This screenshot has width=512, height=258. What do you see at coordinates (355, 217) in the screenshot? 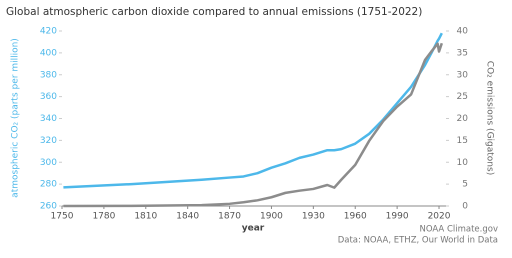
I see `x-tick-label: 1960` at bounding box center [355, 217].